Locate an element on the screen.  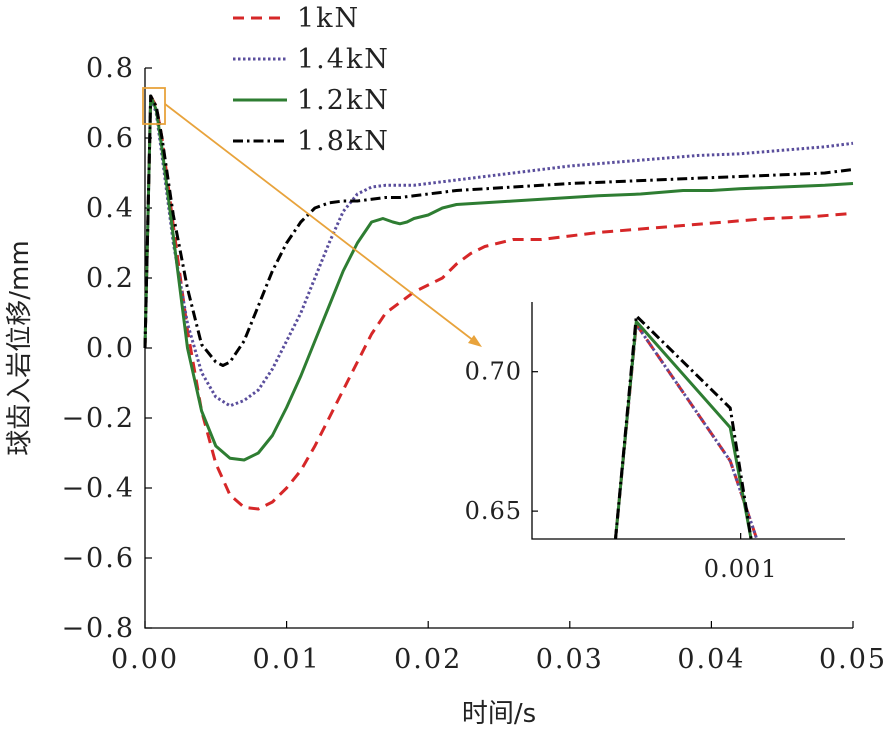
y-tick-label: 0.0 is located at coordinates (110, 348).